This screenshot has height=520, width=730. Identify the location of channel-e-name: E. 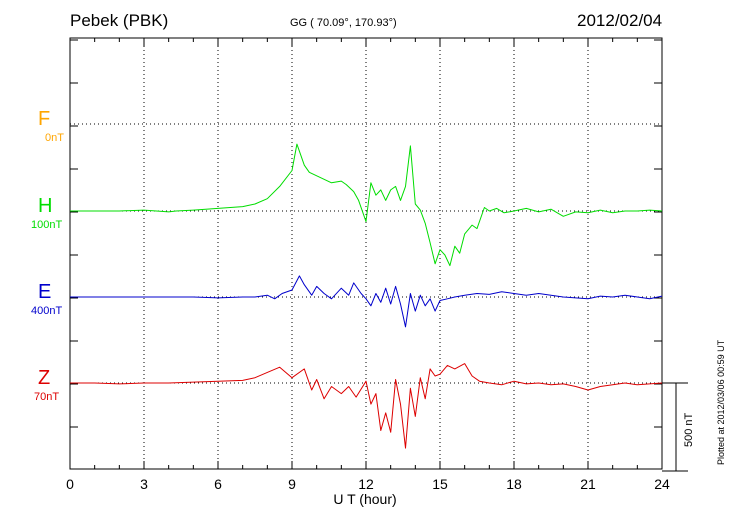
(45, 292).